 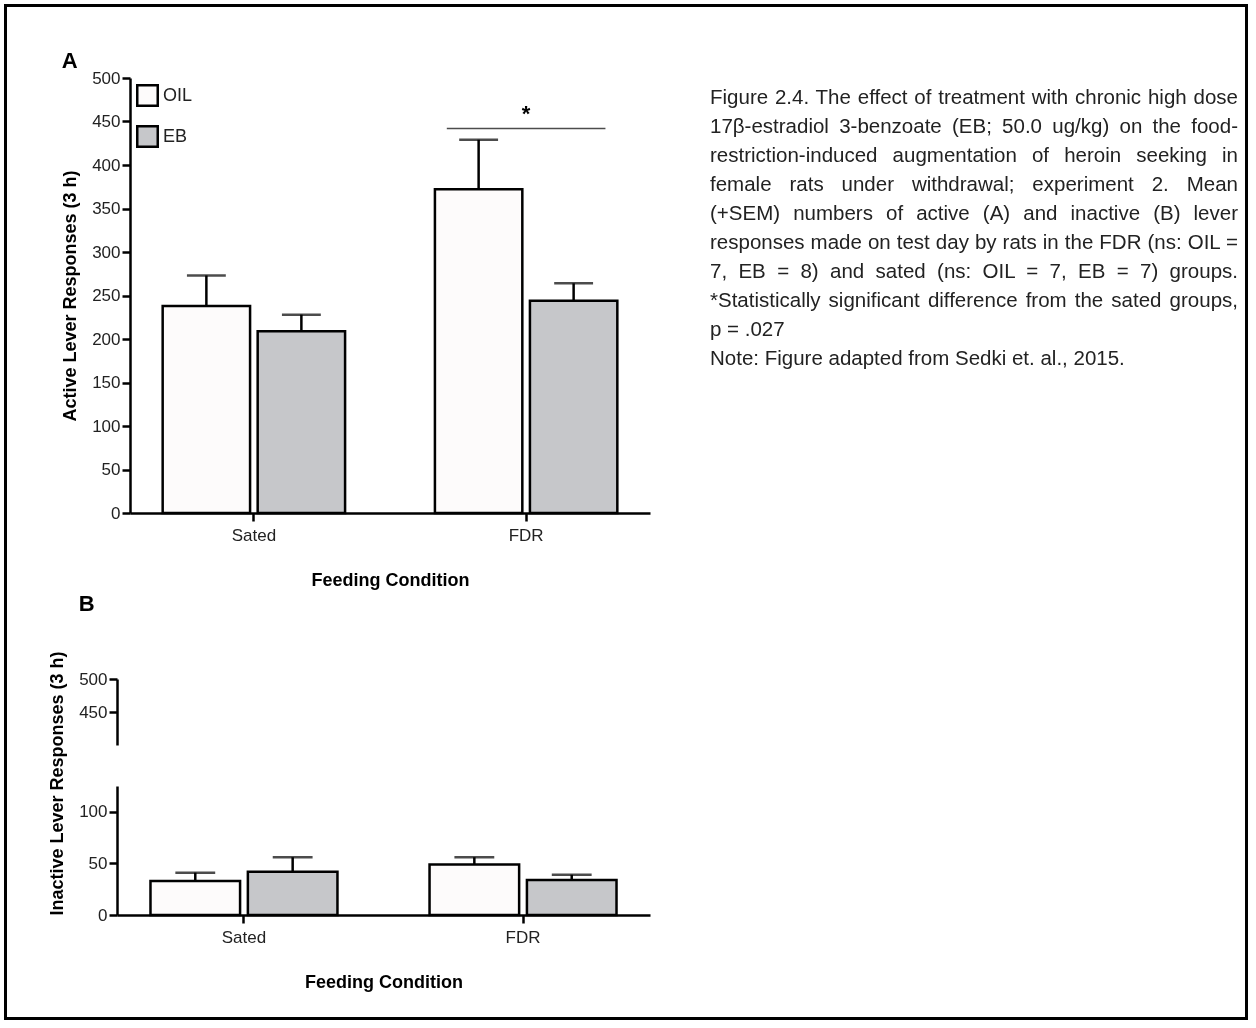 What do you see at coordinates (86, 603) in the screenshot?
I see `chart-title: B` at bounding box center [86, 603].